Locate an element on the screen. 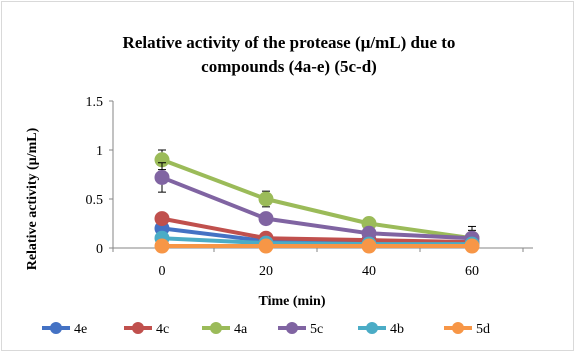  y-tick-label: 0 is located at coordinates (99, 249).